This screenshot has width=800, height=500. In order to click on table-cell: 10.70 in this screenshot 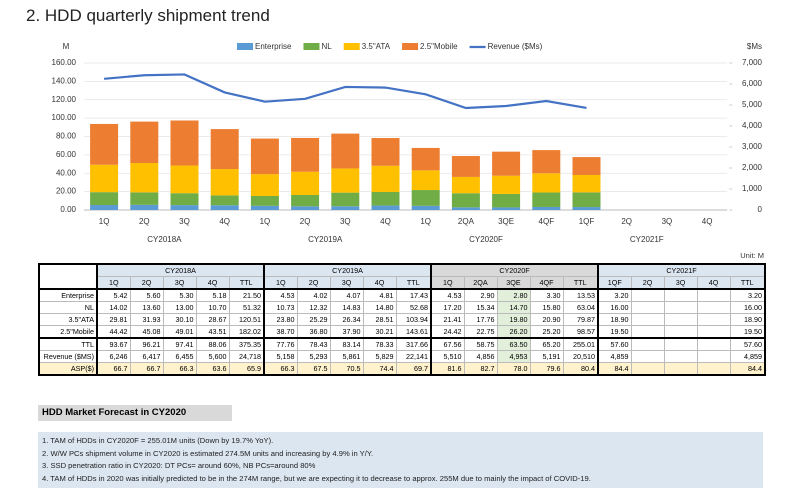, I will do `click(212, 307)`.